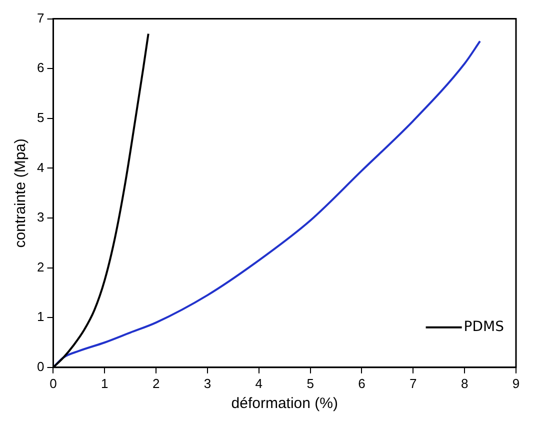 The image size is (538, 425). I want to click on x-tick-label: 8, so click(464, 383).